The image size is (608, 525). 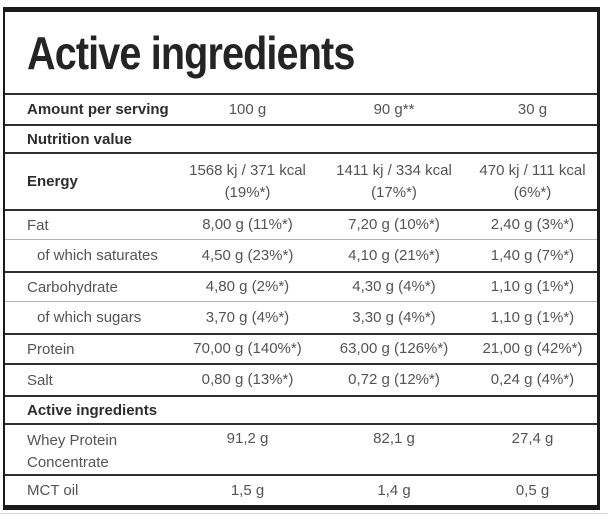 What do you see at coordinates (72, 451) in the screenshot?
I see `row-label: Whey Protein Concentrate` at bounding box center [72, 451].